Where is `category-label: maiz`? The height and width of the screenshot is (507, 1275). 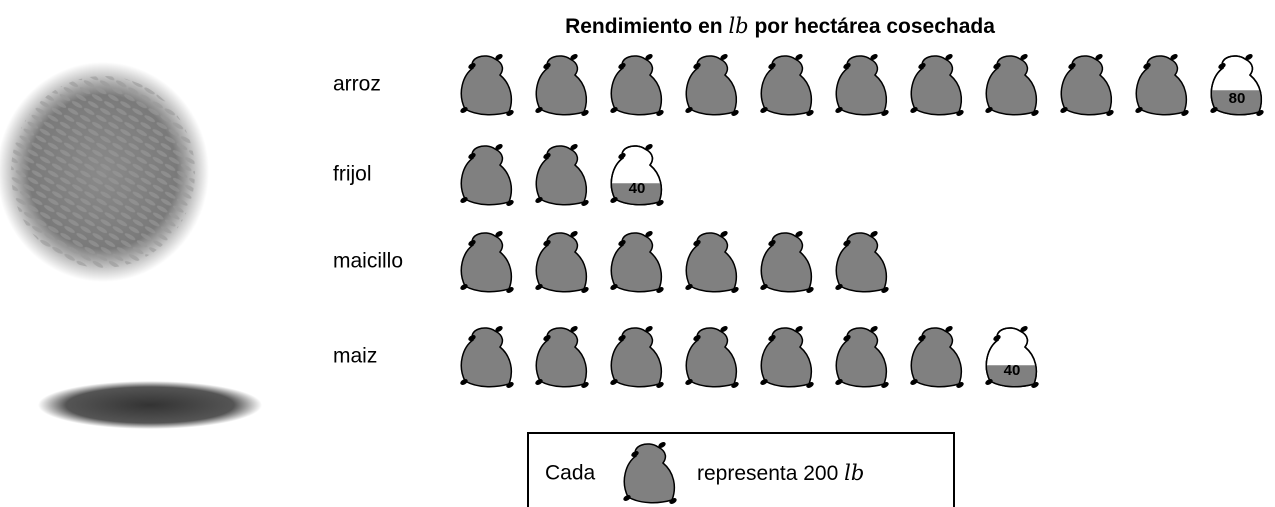 category-label: maiz is located at coordinates (355, 356).